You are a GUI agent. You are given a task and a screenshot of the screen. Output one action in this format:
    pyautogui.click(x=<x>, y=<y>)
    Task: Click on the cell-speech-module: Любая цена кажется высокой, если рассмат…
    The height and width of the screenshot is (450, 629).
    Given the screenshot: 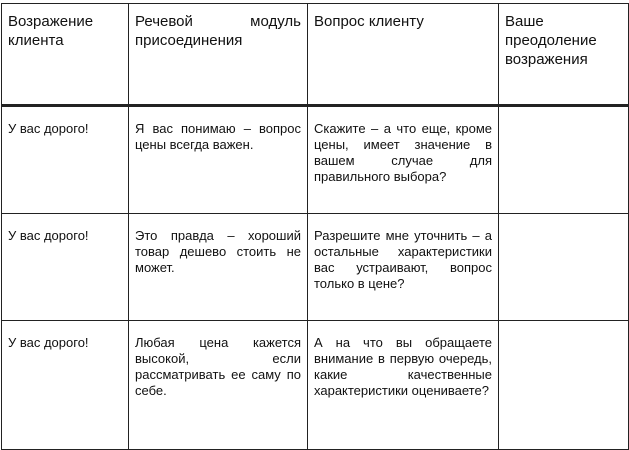 What is the action you would take?
    pyautogui.click(x=218, y=385)
    